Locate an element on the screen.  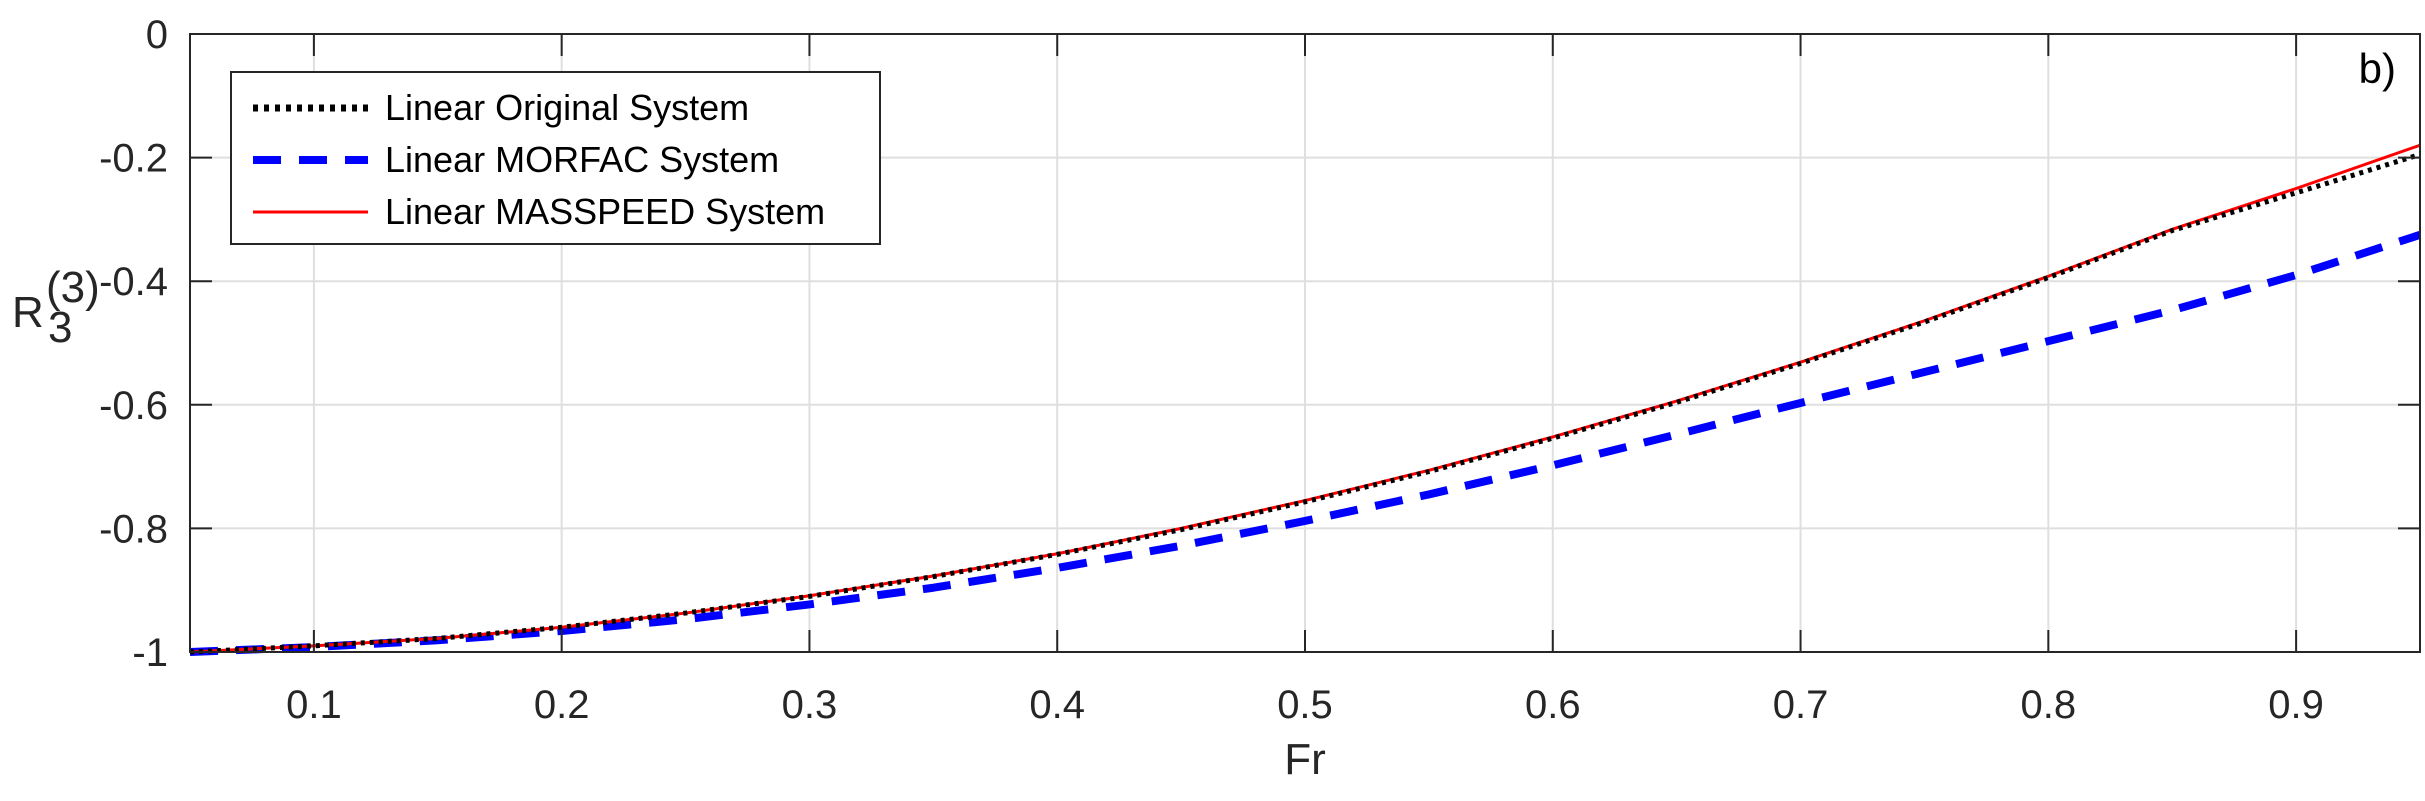
legend-box is located at coordinates (555, 158).